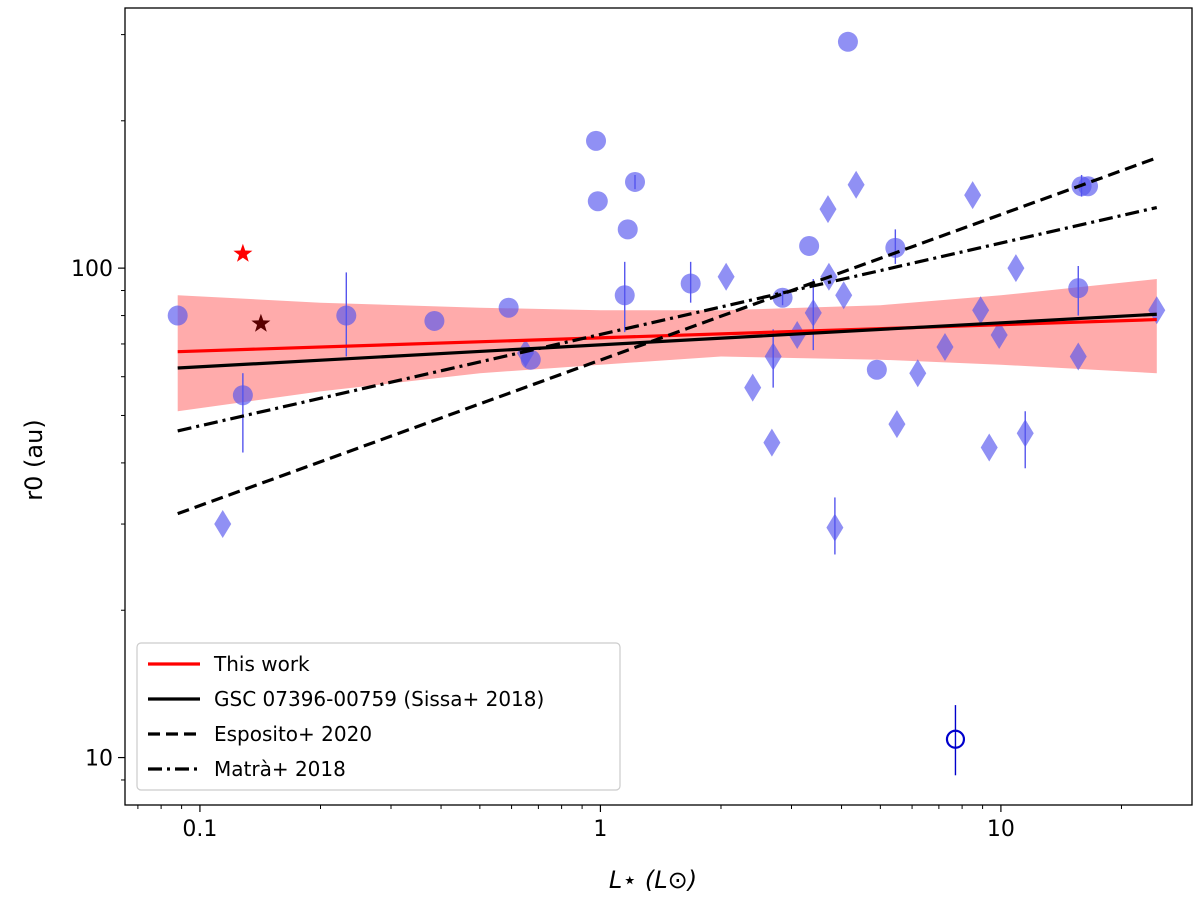  What do you see at coordinates (99, 759) in the screenshot?
I see `y-tick-label: 10` at bounding box center [99, 759].